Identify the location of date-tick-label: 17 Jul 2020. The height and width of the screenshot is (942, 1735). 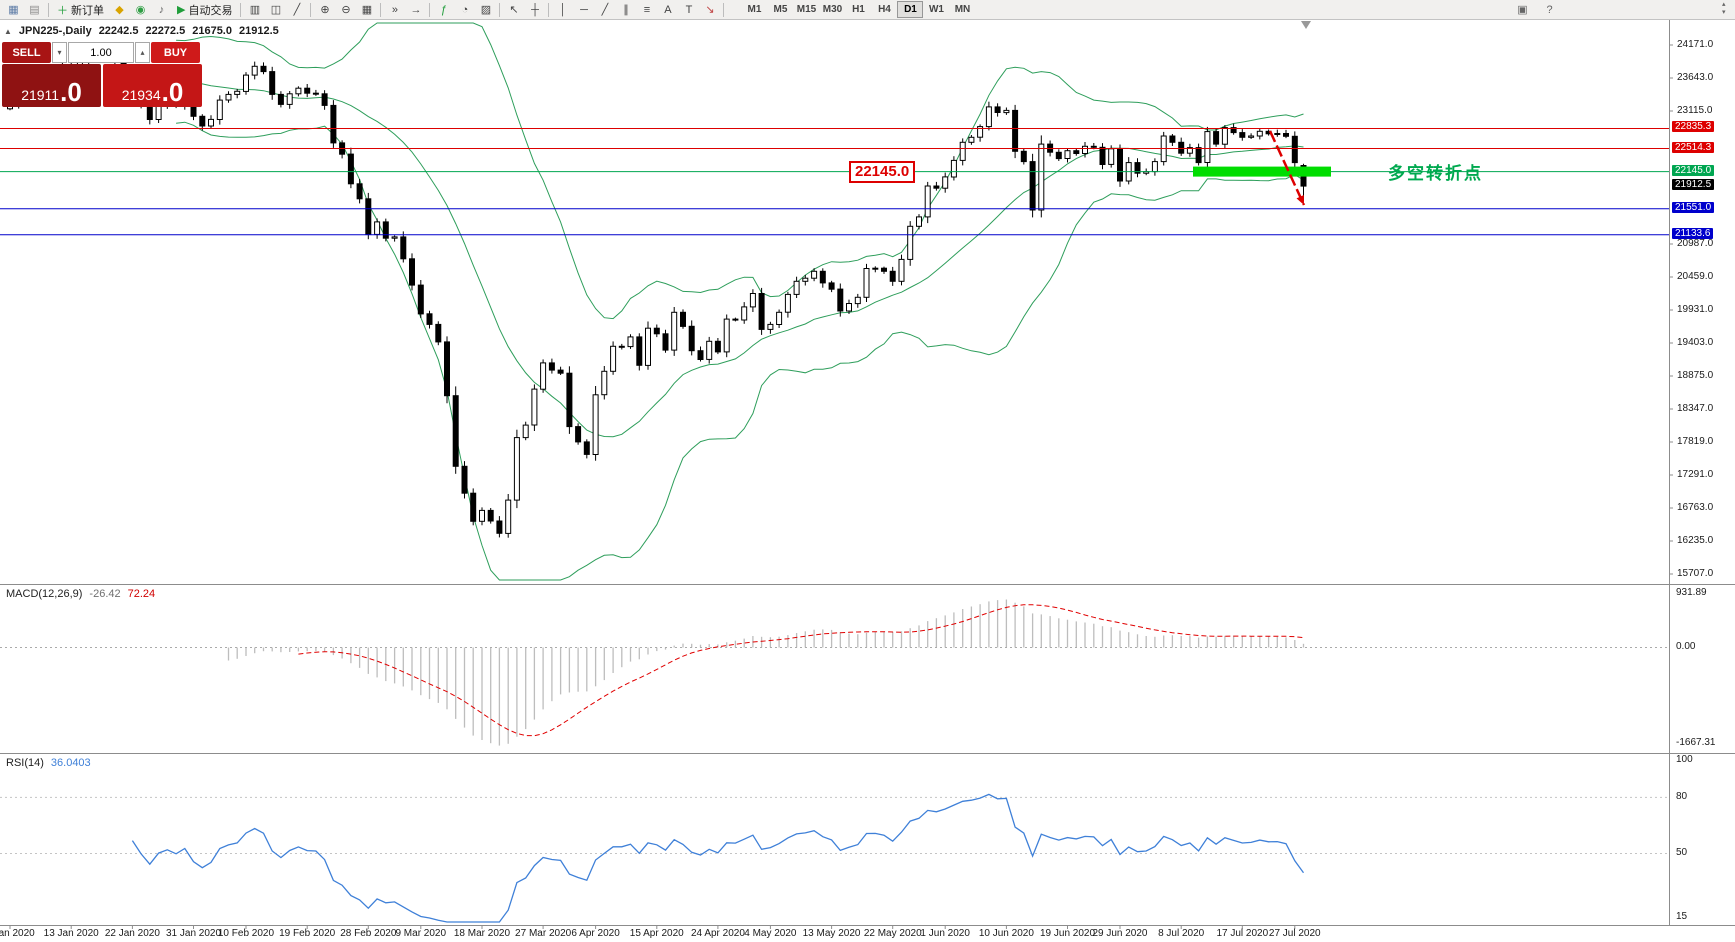
(1242, 933).